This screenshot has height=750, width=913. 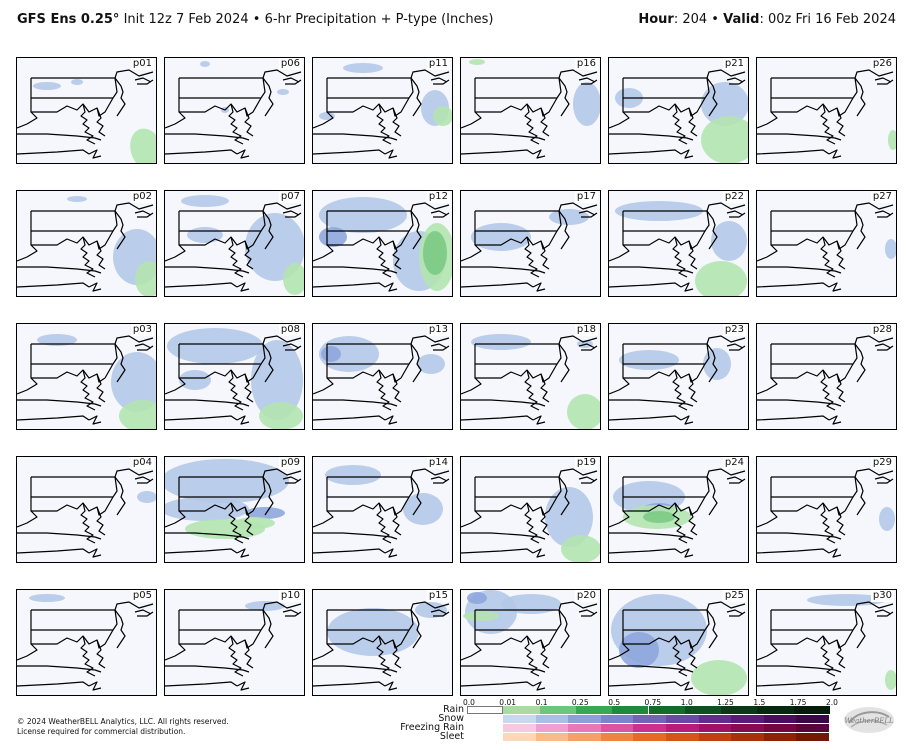 What do you see at coordinates (451, 736) in the screenshot?
I see `legend-type-label: Sleet` at bounding box center [451, 736].